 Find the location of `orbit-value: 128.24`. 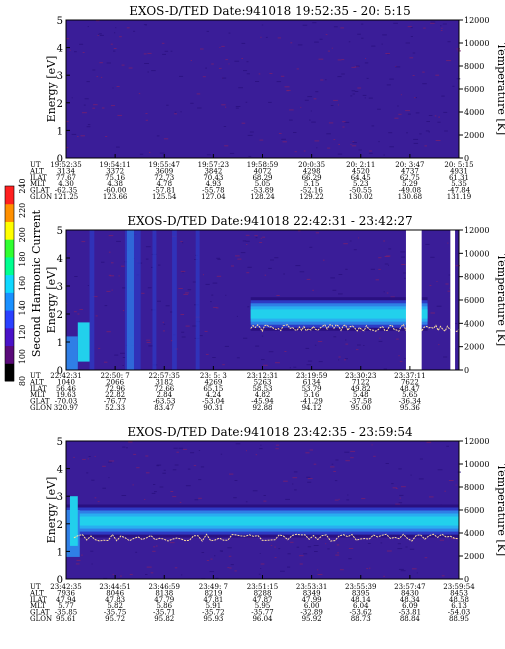

orbit-value: 128.24 is located at coordinates (262, 197).